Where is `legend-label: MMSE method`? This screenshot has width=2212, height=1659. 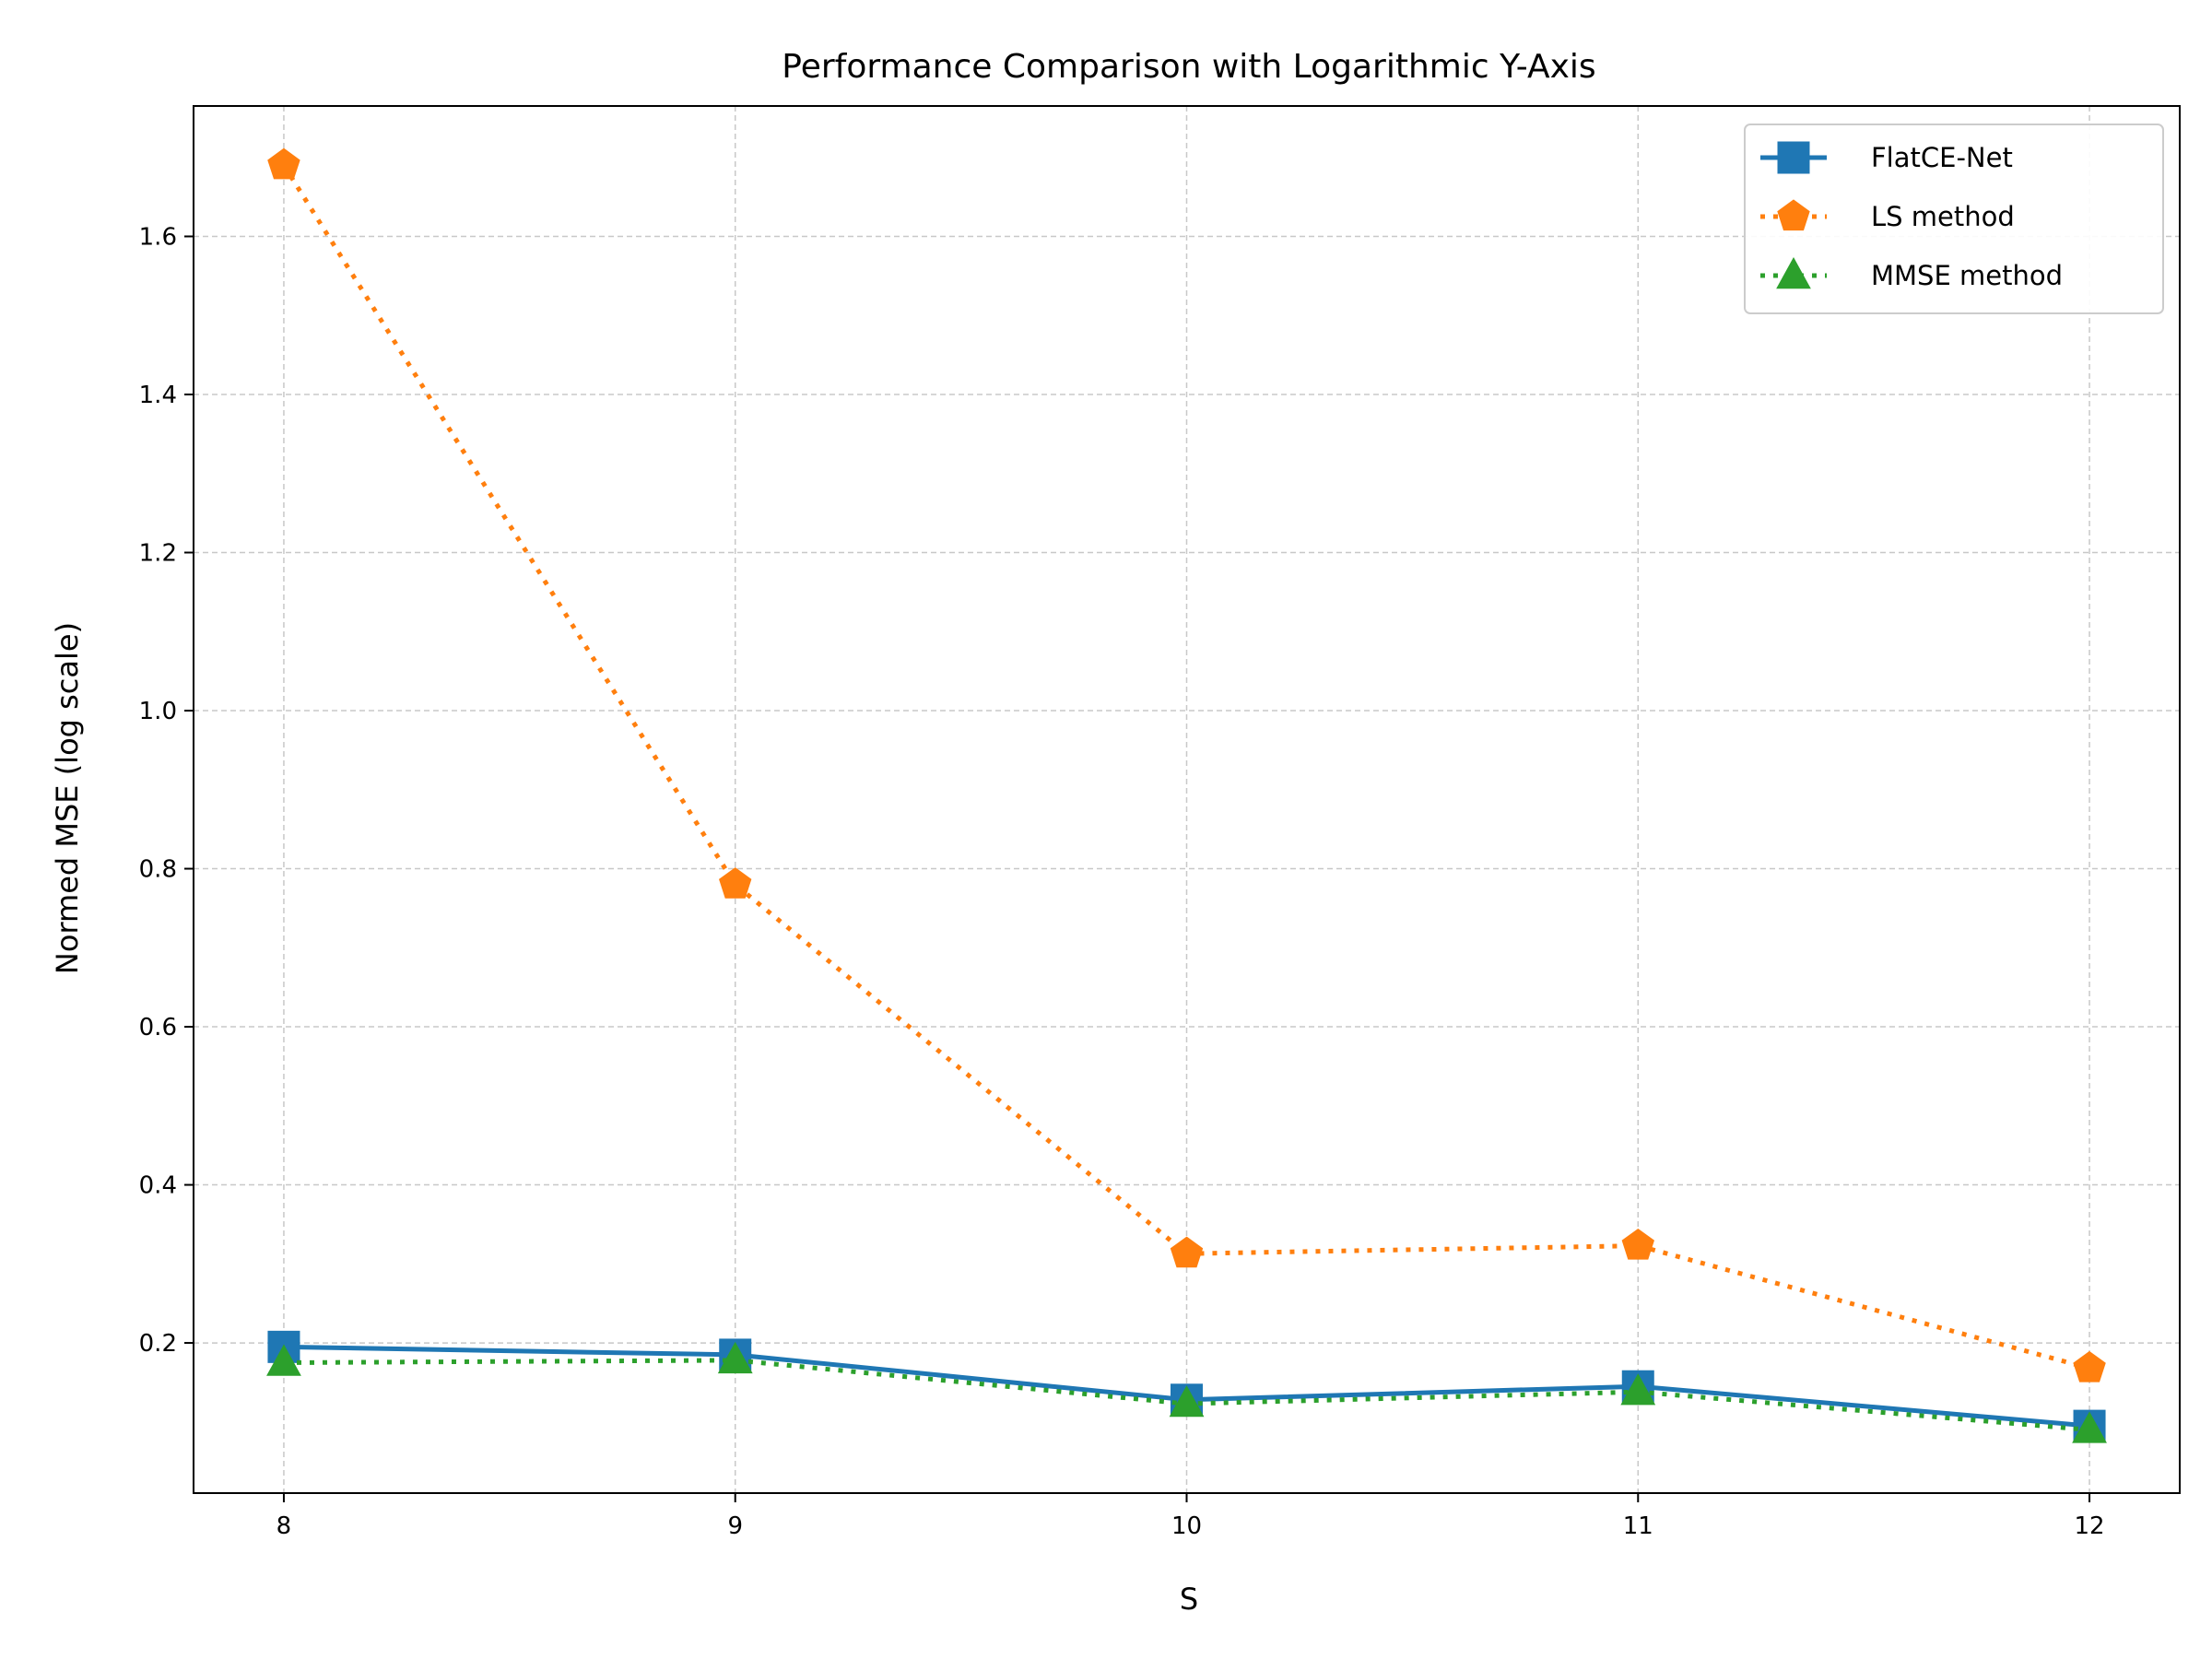 legend-label: MMSE method is located at coordinates (1967, 275).